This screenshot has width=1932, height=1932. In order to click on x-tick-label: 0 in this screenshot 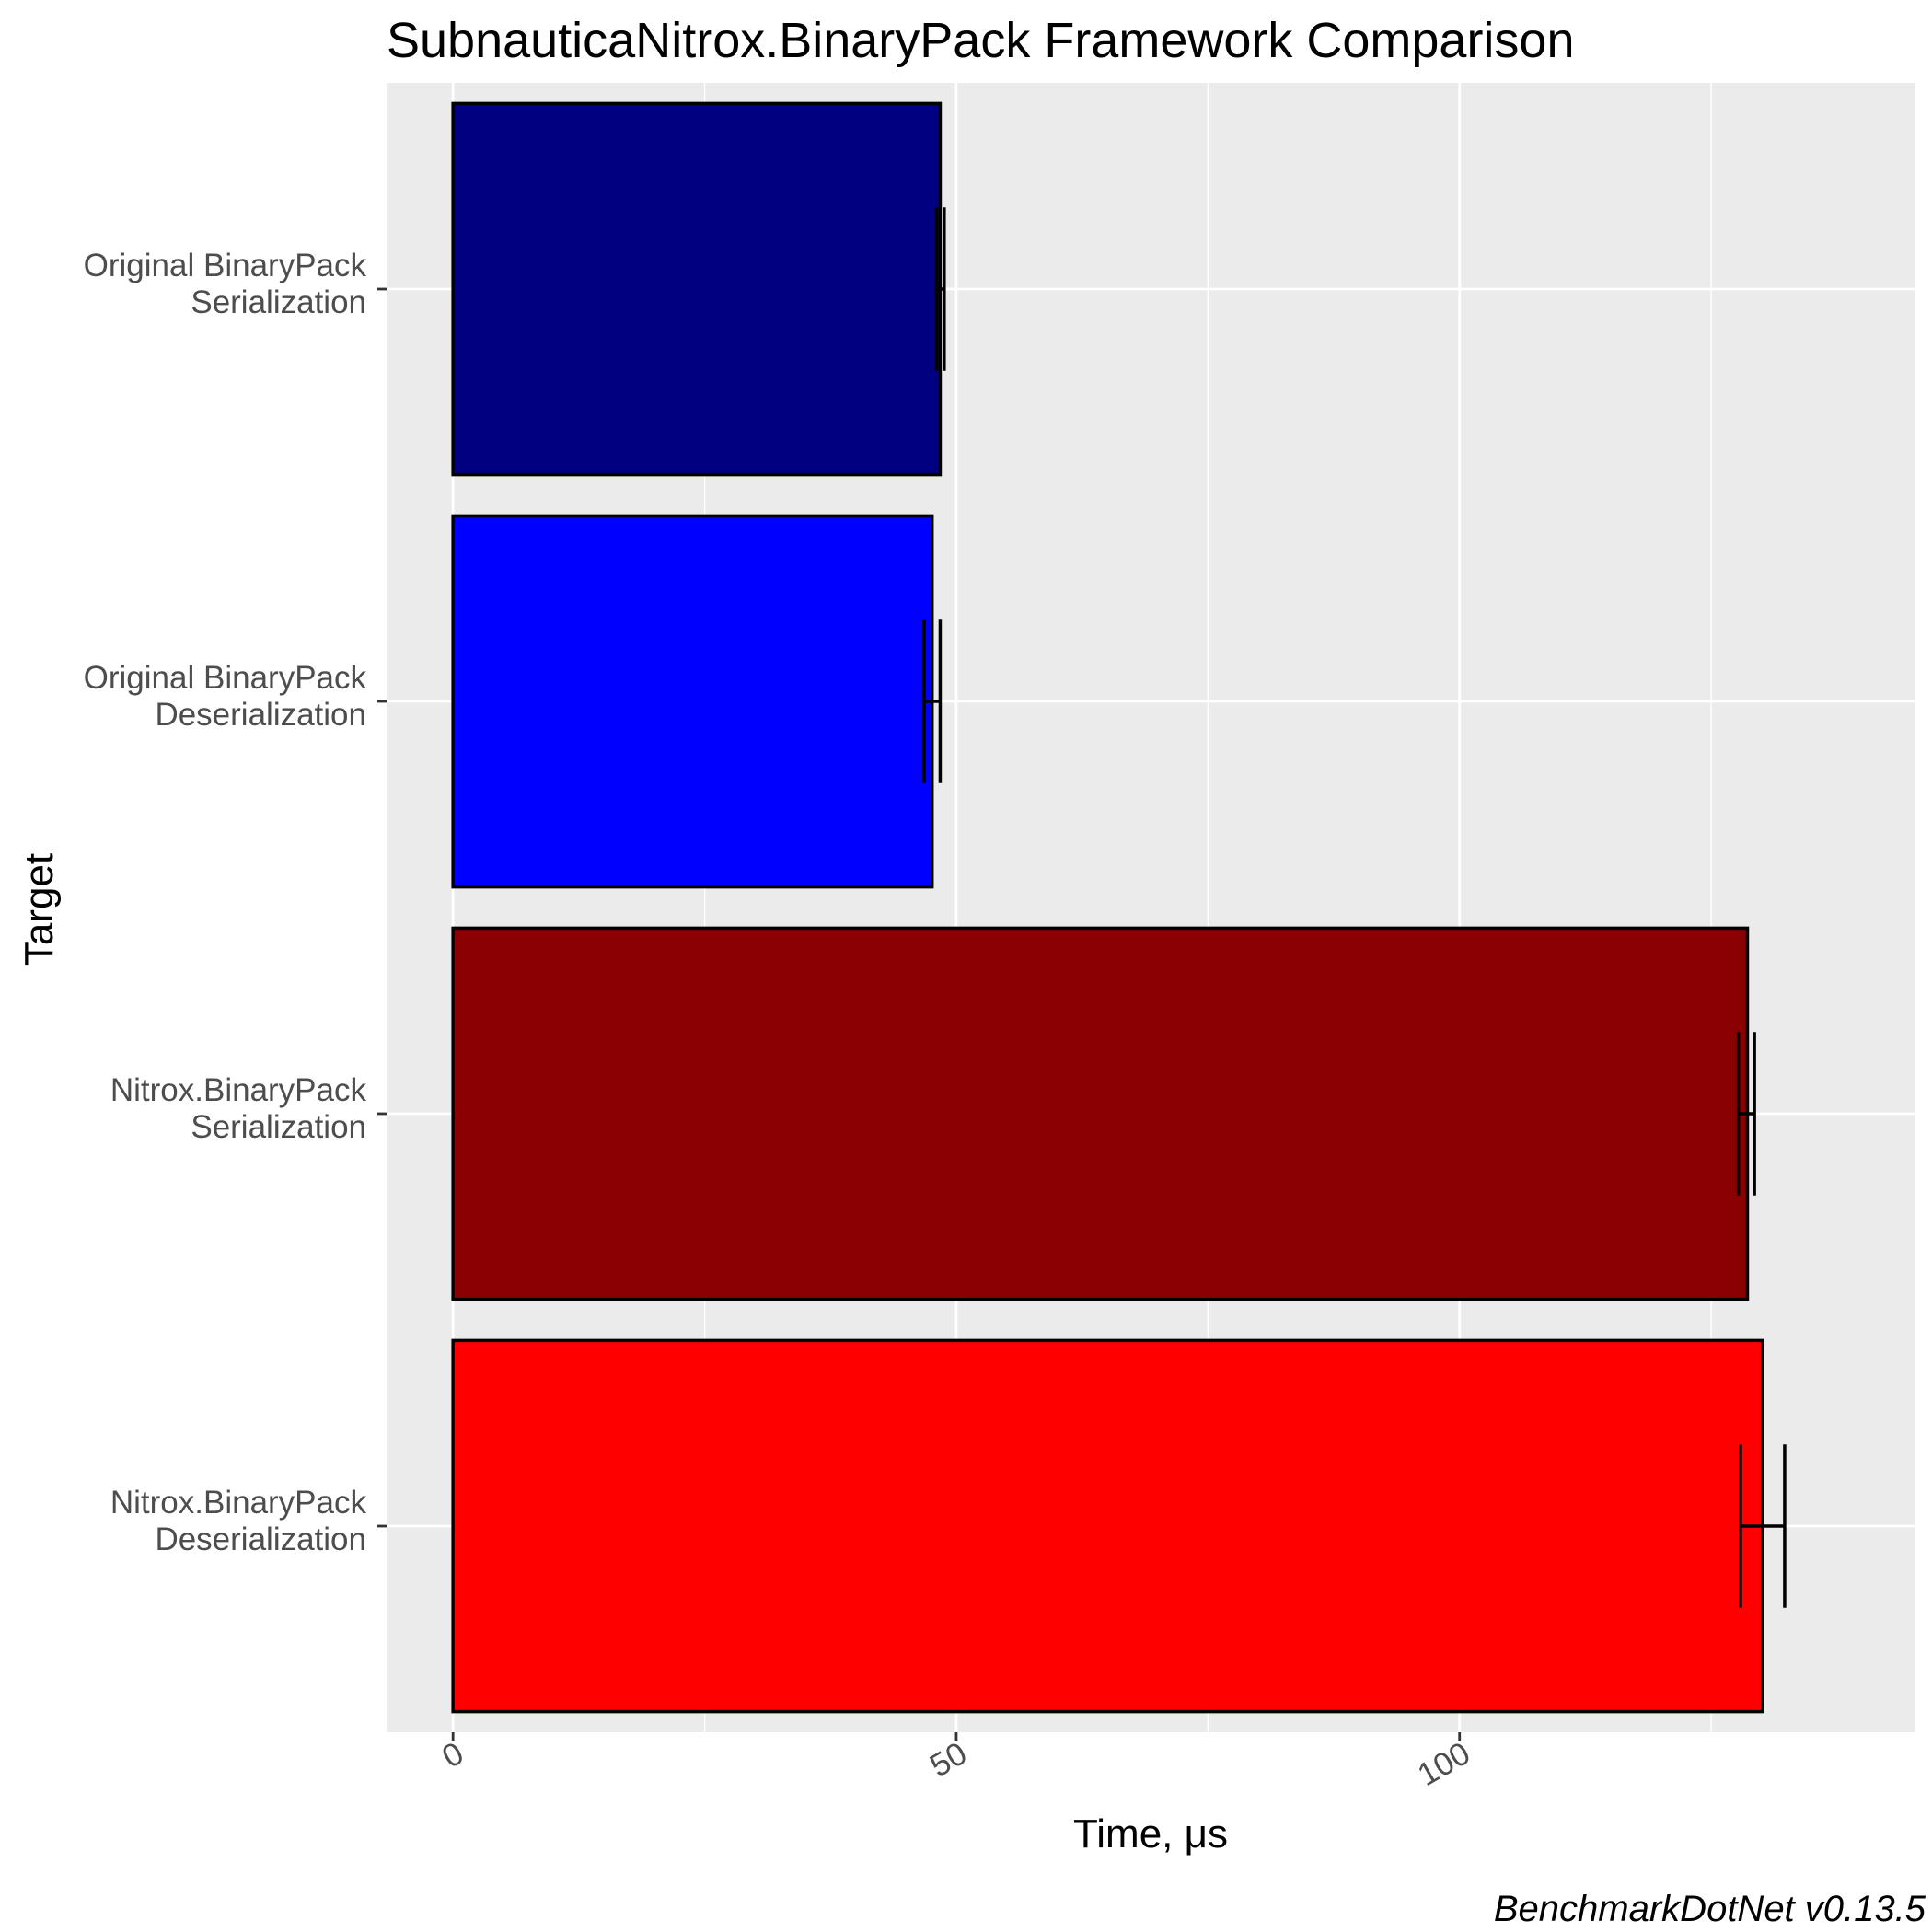, I will do `click(453, 1756)`.